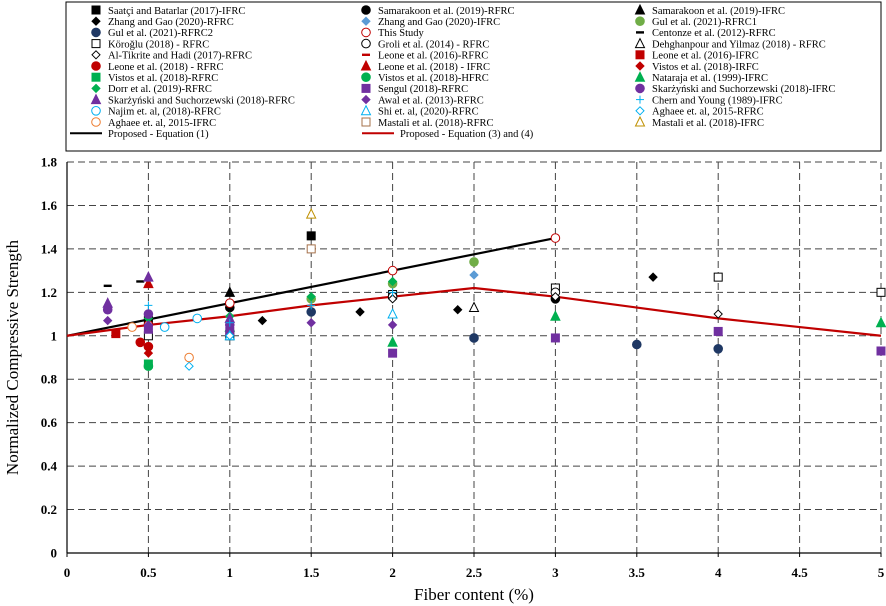  I want to click on series-leone-et-al-2018-ifrc, so click(148, 283).